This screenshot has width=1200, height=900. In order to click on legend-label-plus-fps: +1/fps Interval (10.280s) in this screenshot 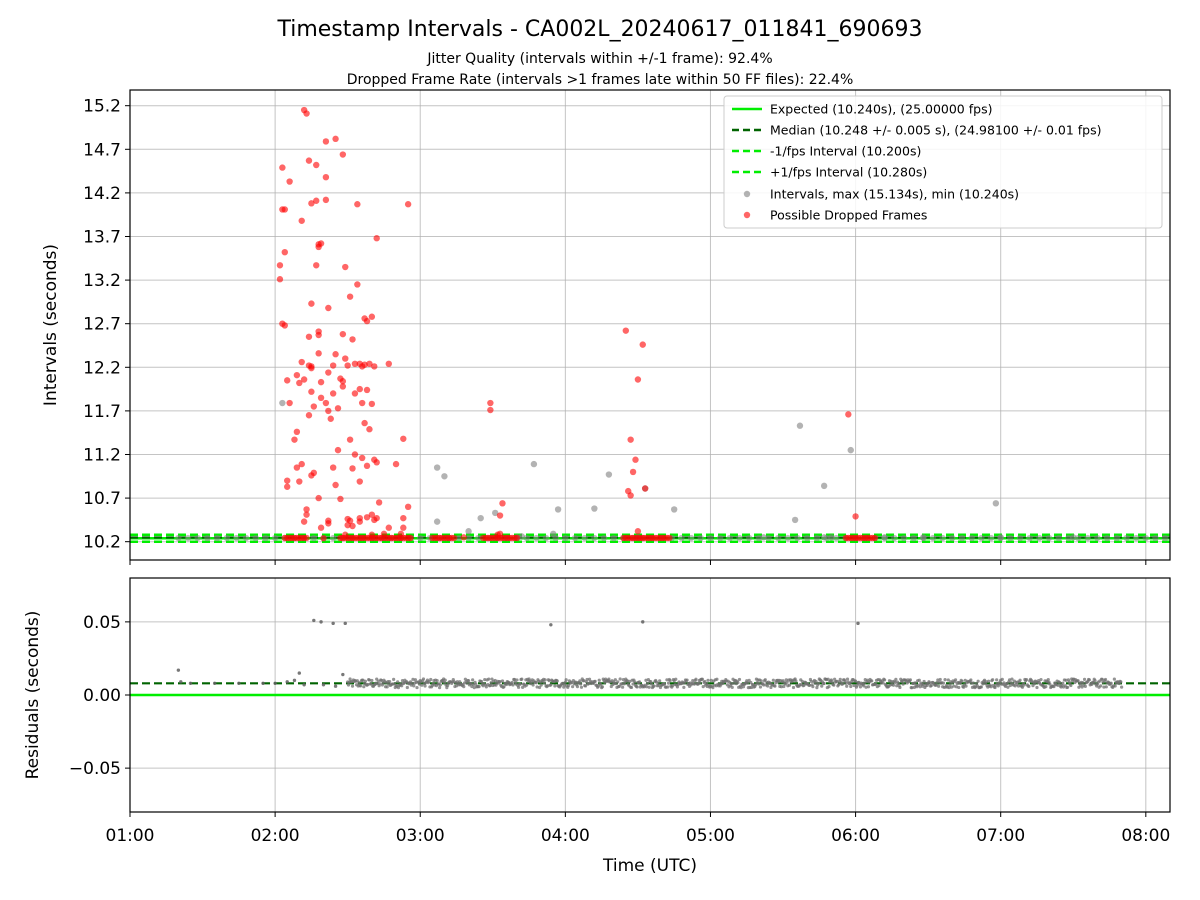, I will do `click(848, 172)`.